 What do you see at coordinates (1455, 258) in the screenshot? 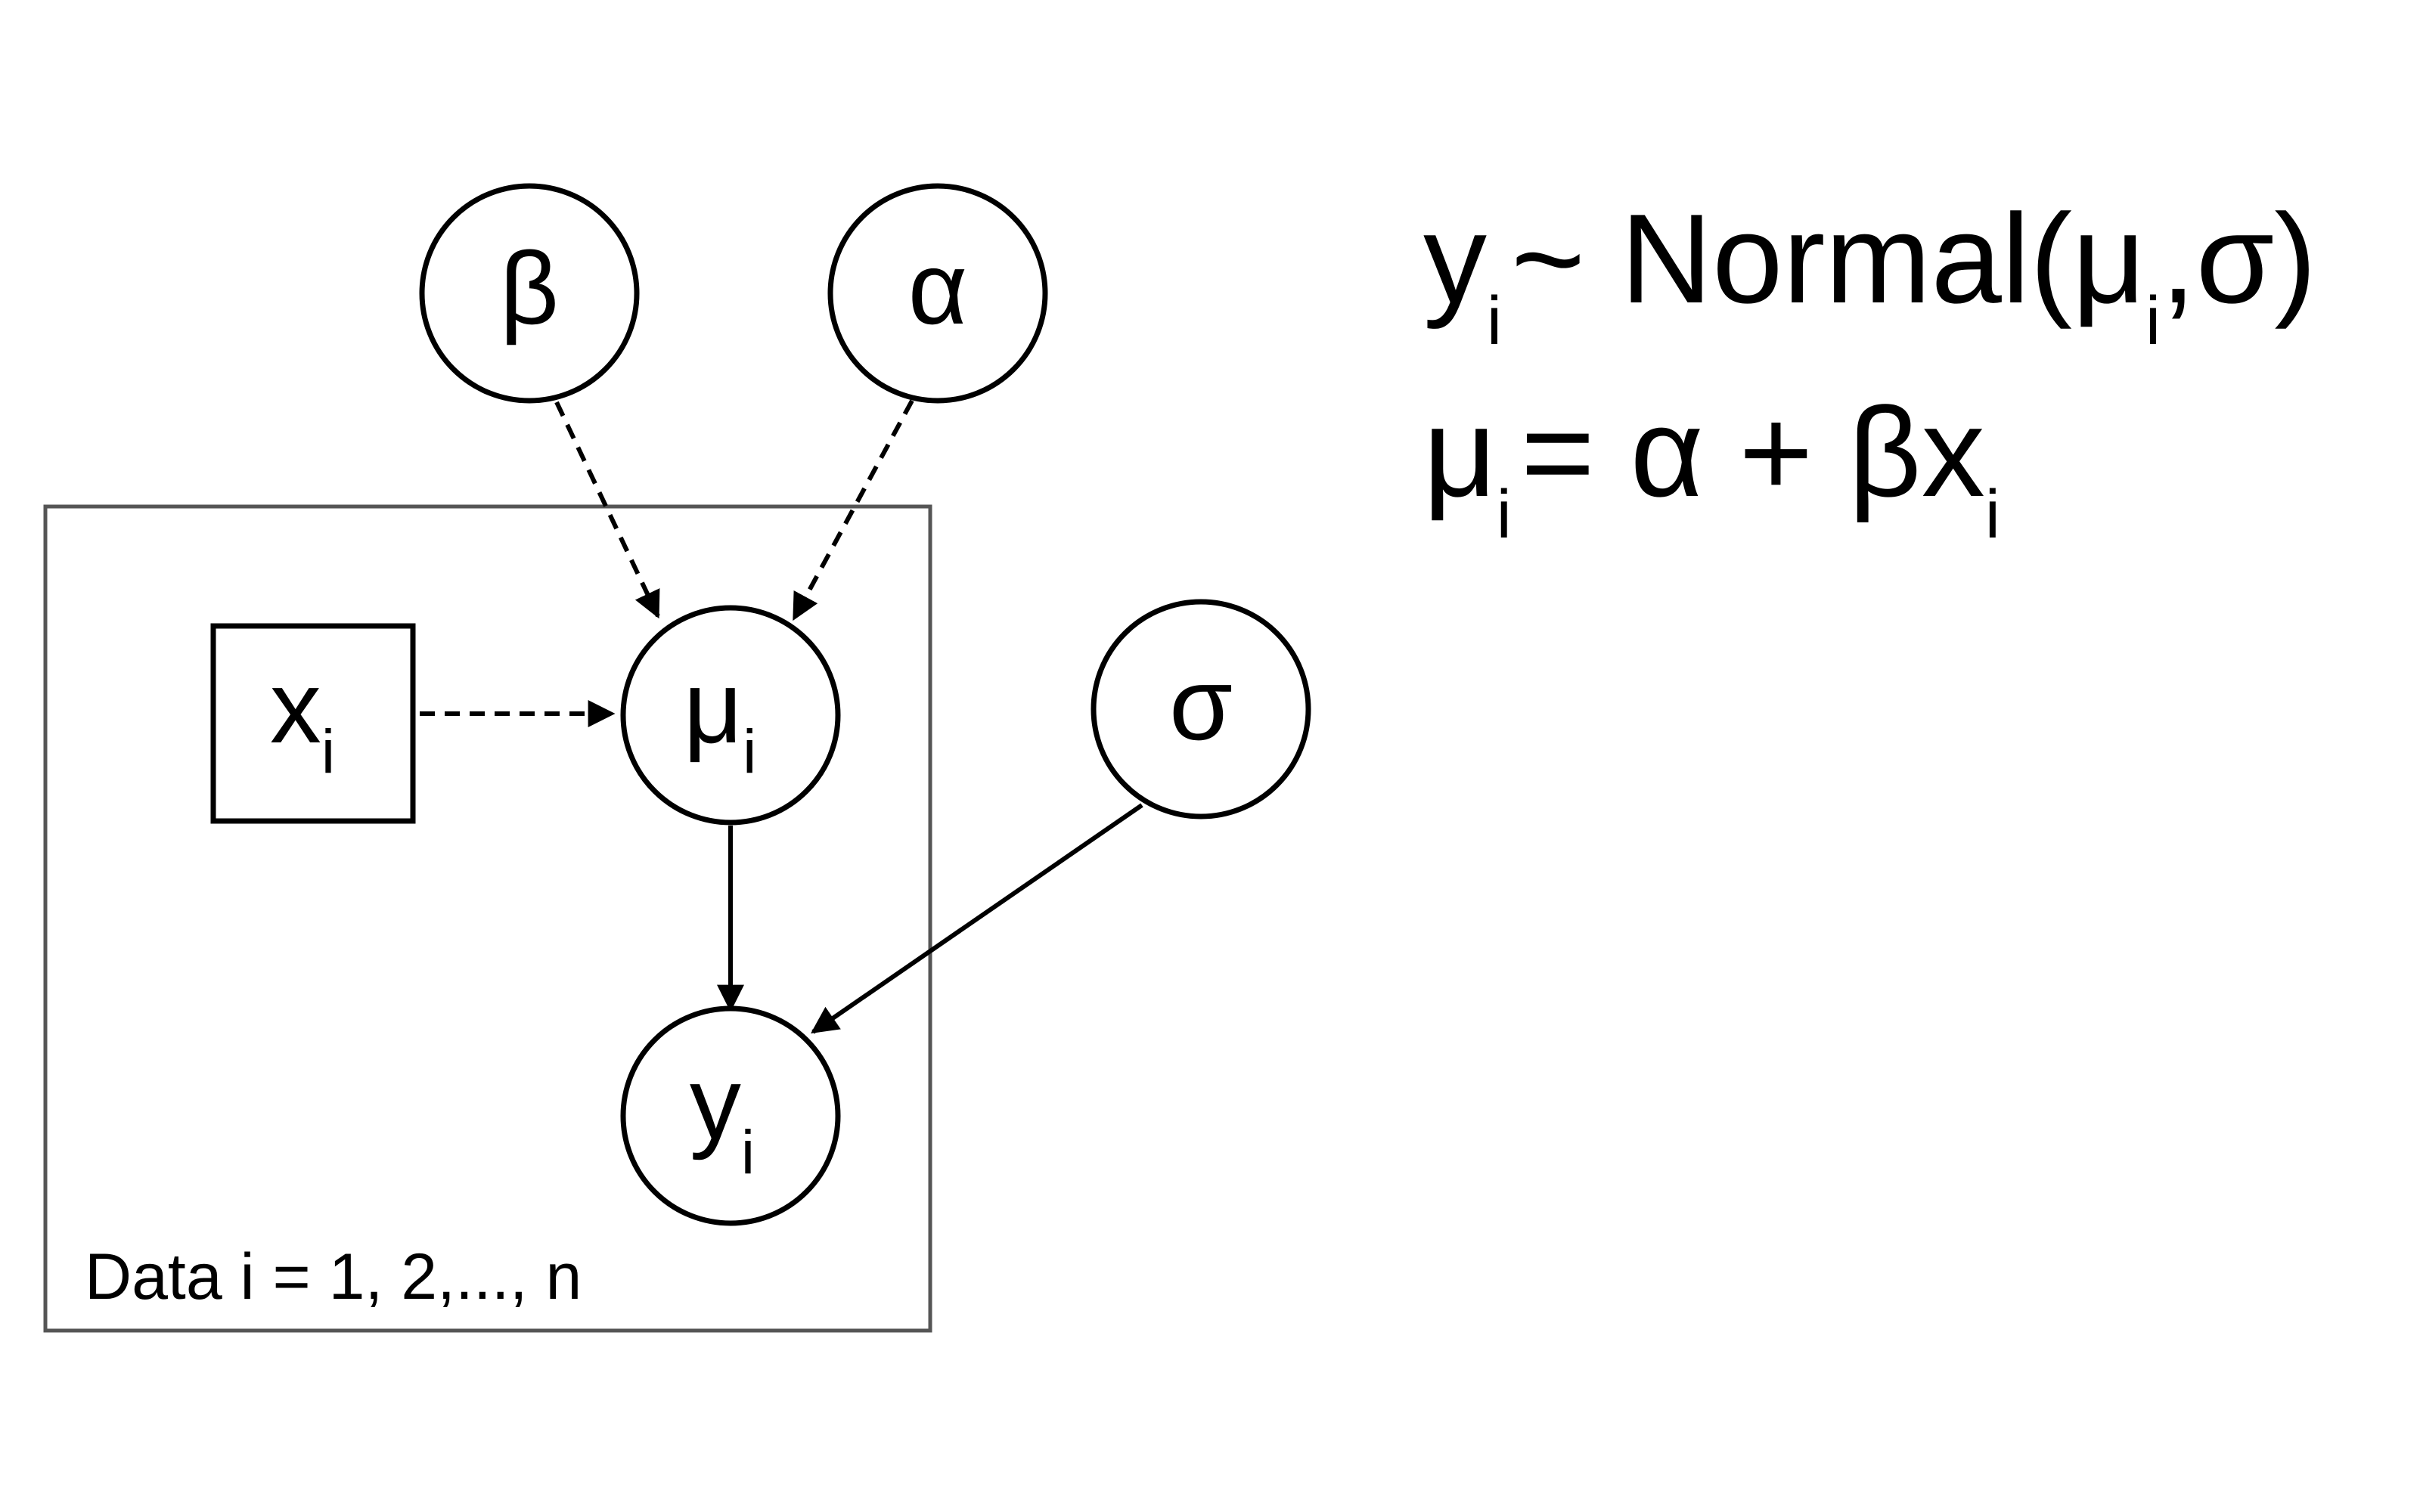
I see `eq1-lhs: y` at bounding box center [1455, 258].